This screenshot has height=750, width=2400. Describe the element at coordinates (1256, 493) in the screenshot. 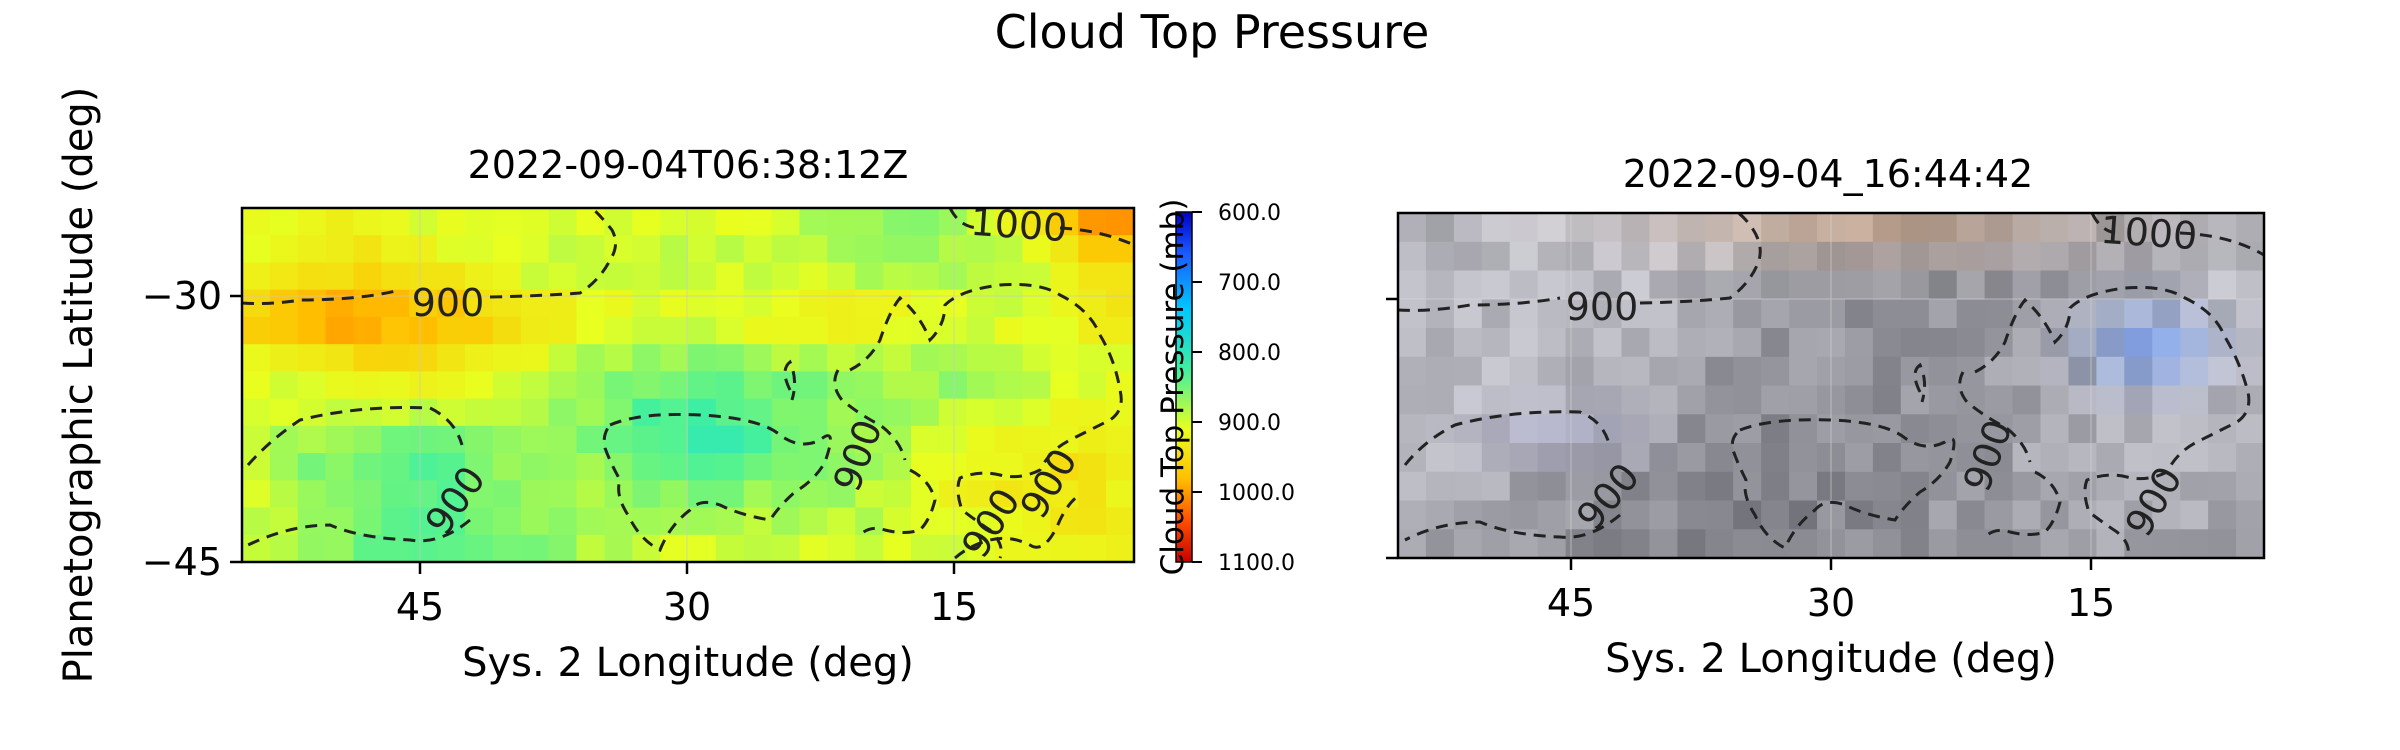

I see `colorbar-tick-label: 1000.0` at that location.